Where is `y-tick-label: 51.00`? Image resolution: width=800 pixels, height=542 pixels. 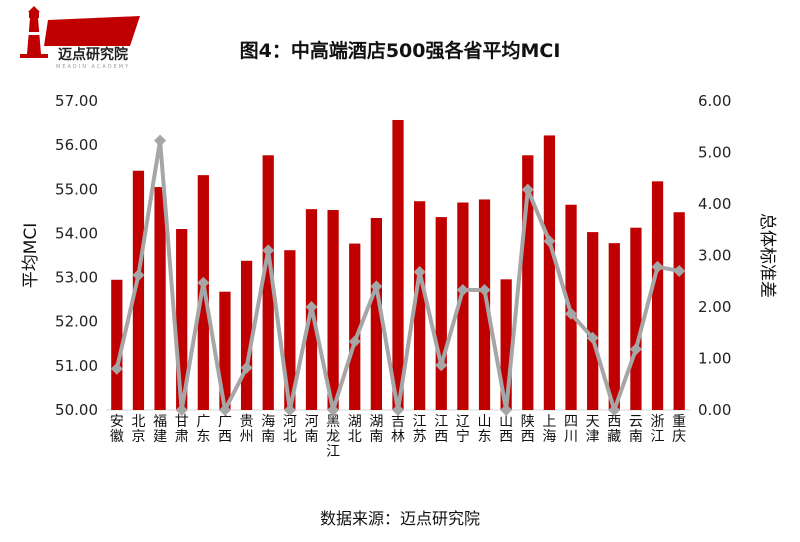 y-tick-label: 51.00 is located at coordinates (76, 366).